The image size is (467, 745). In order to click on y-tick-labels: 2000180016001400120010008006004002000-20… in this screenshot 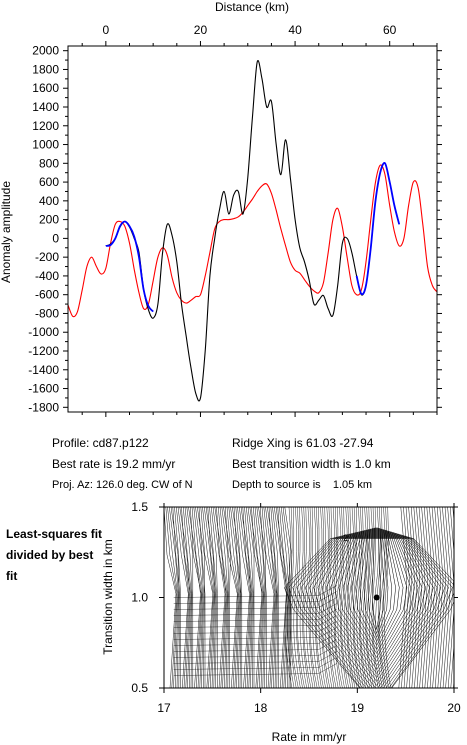, I will do `click(43, 229)`.